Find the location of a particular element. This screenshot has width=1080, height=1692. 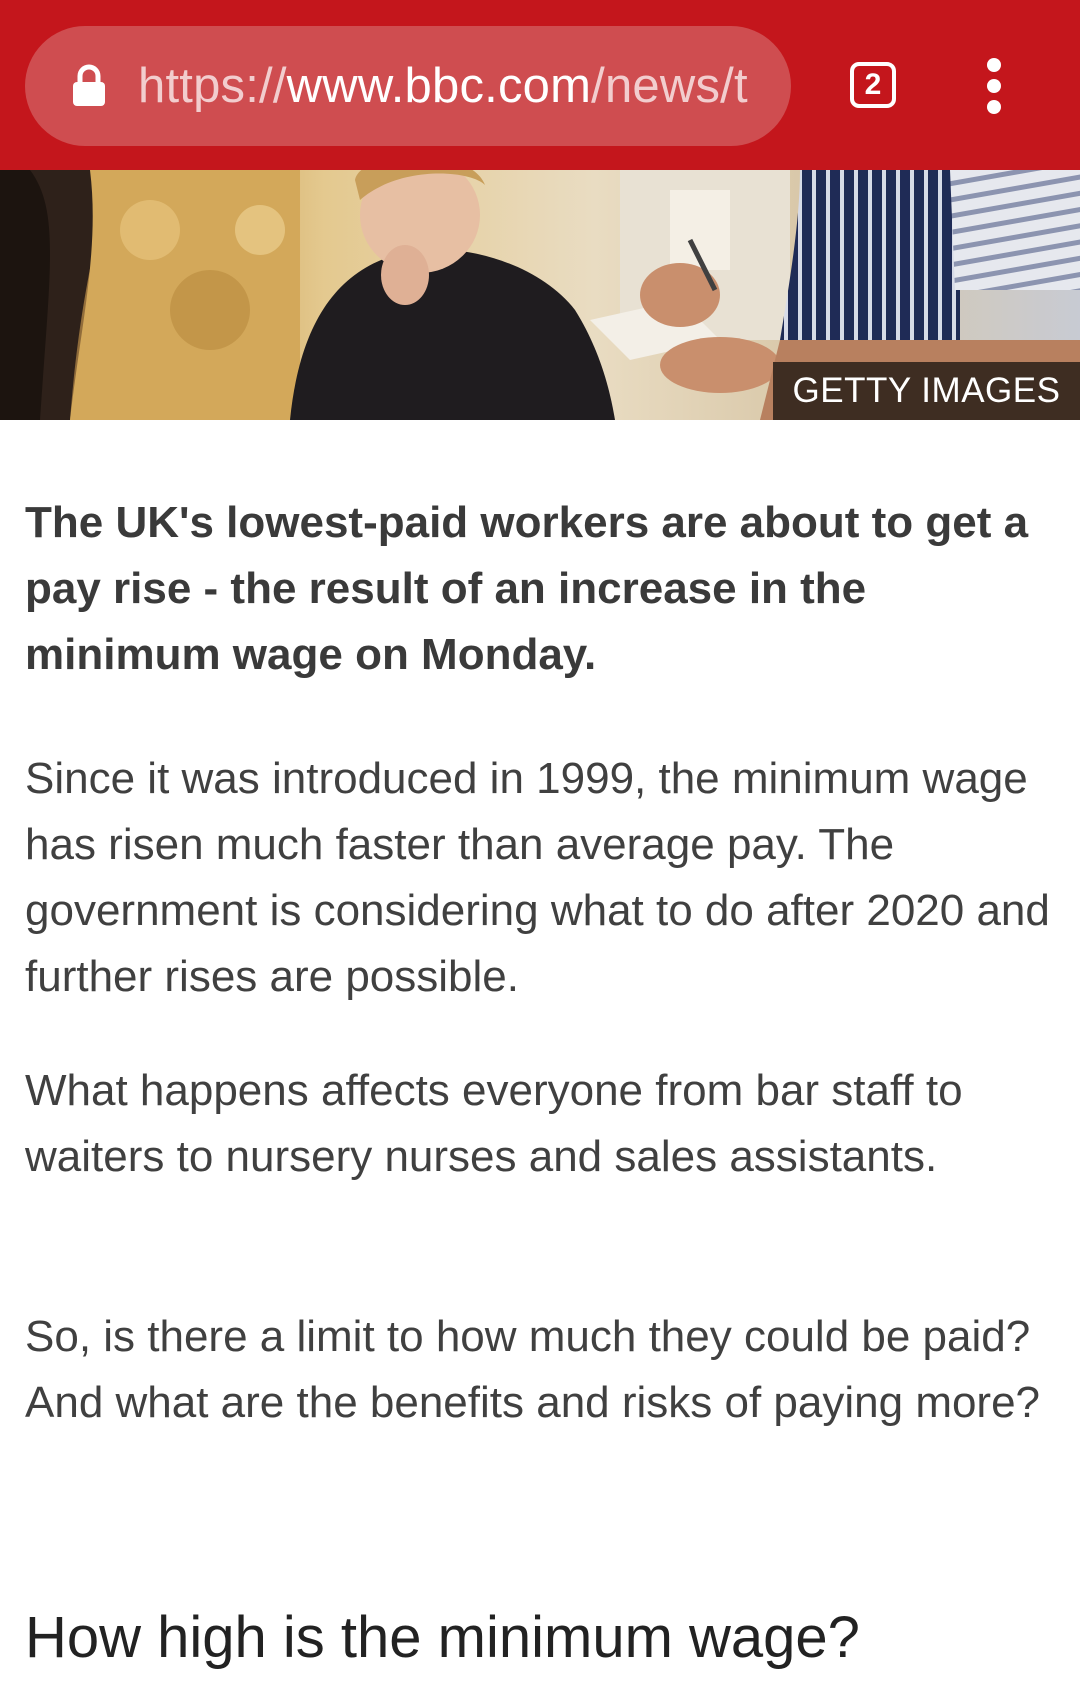

address-bar is located at coordinates (408, 86).